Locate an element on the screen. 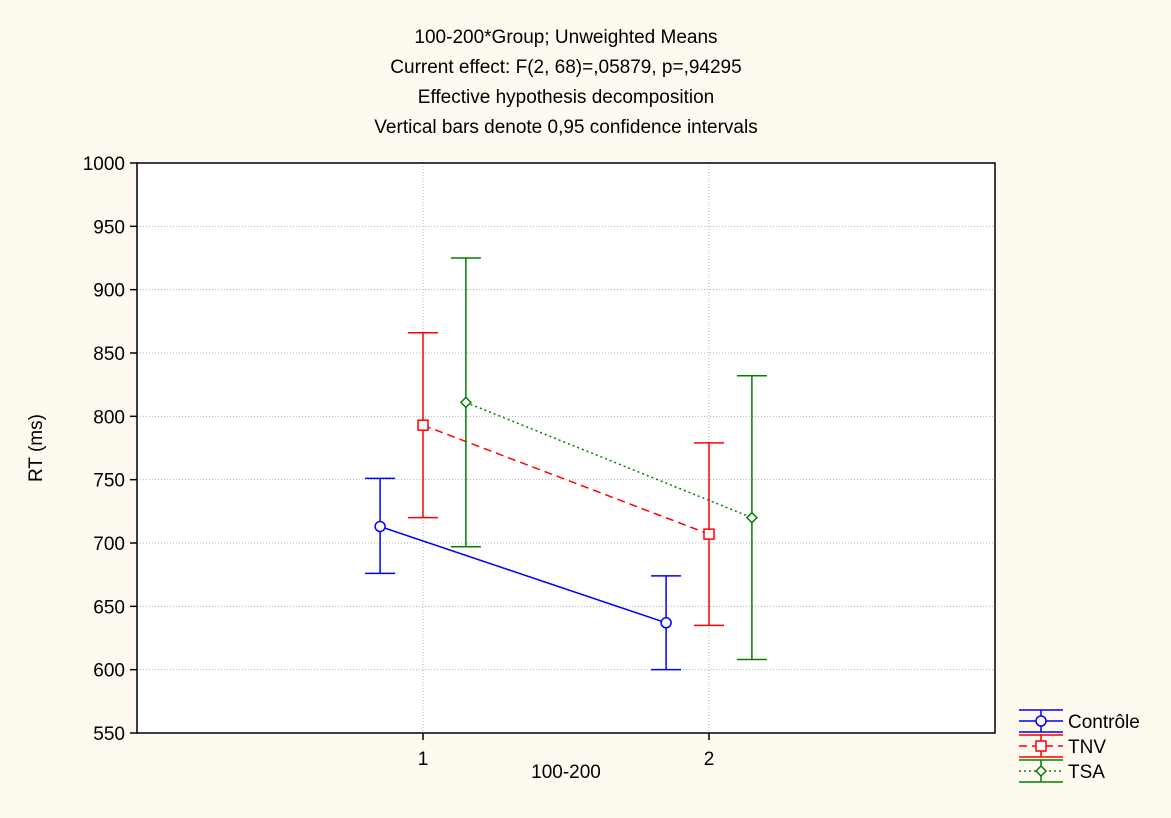  x-axis-label: 100-200 is located at coordinates (566, 772).